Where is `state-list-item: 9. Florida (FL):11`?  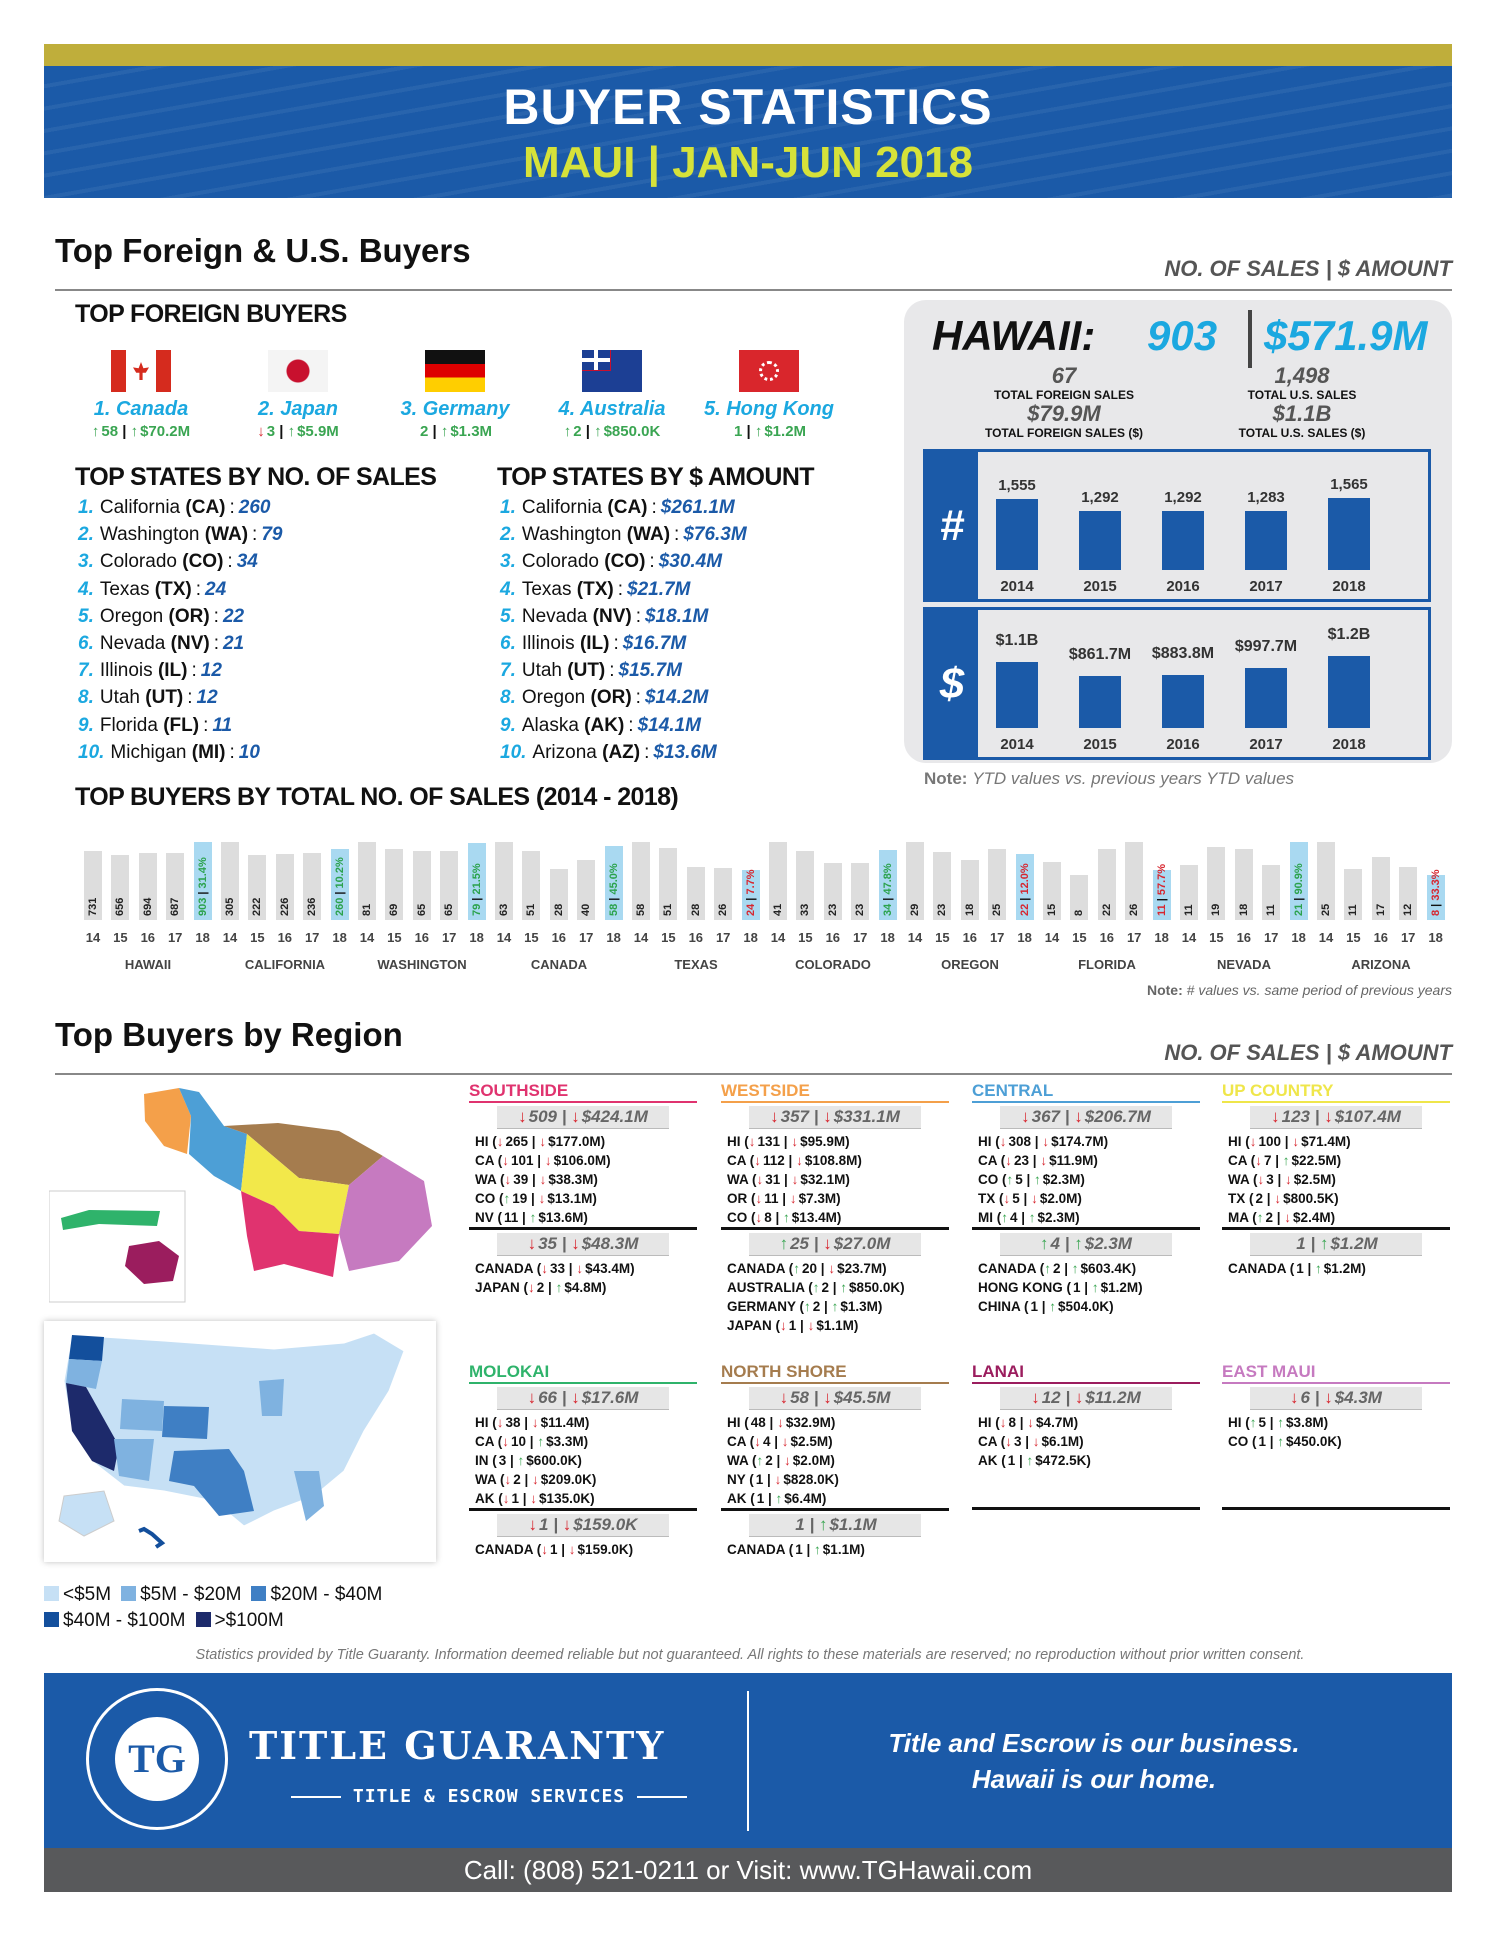
state-list-item: 9. Florida (FL):11 is located at coordinates (180, 725).